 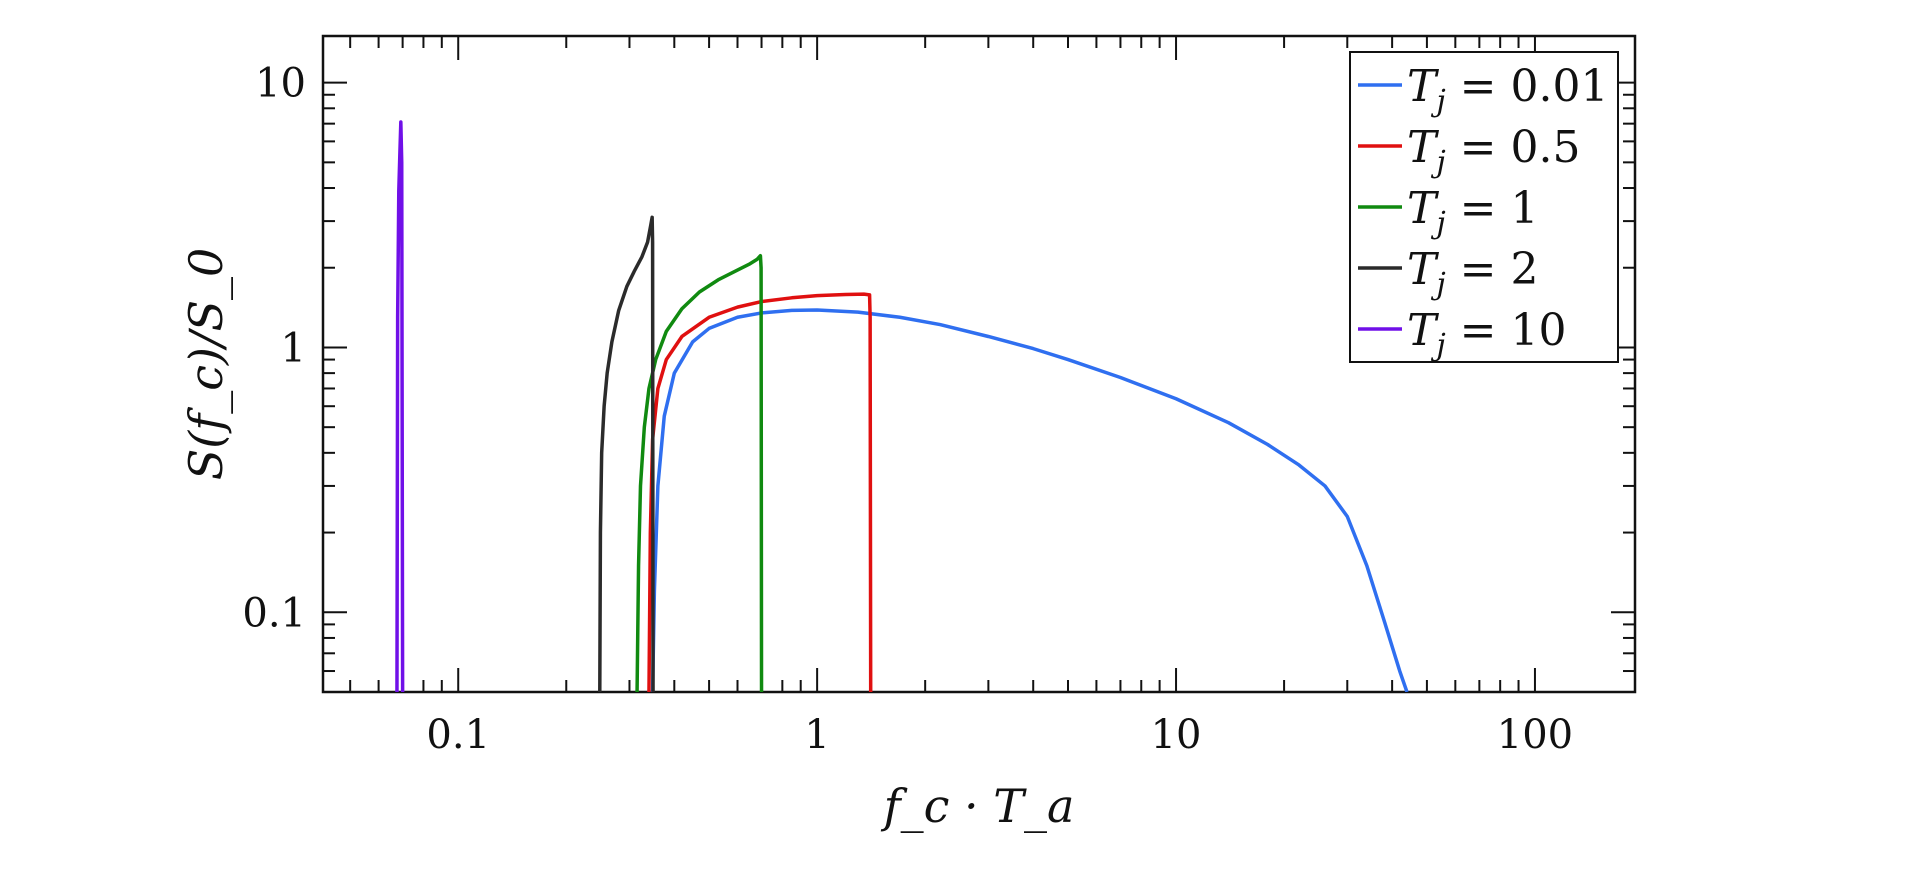 What do you see at coordinates (458, 735) in the screenshot?
I see `x-tick-label: 0.1` at bounding box center [458, 735].